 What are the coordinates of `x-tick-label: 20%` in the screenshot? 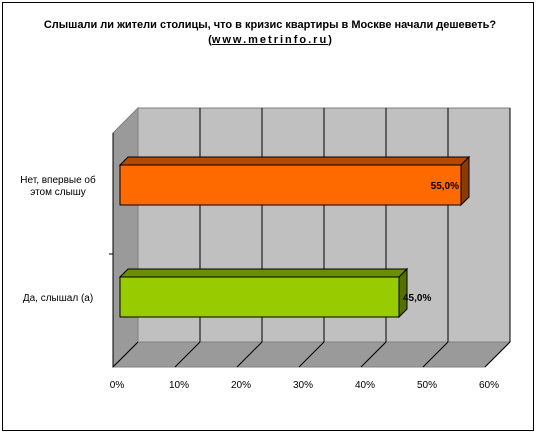 It's located at (241, 385).